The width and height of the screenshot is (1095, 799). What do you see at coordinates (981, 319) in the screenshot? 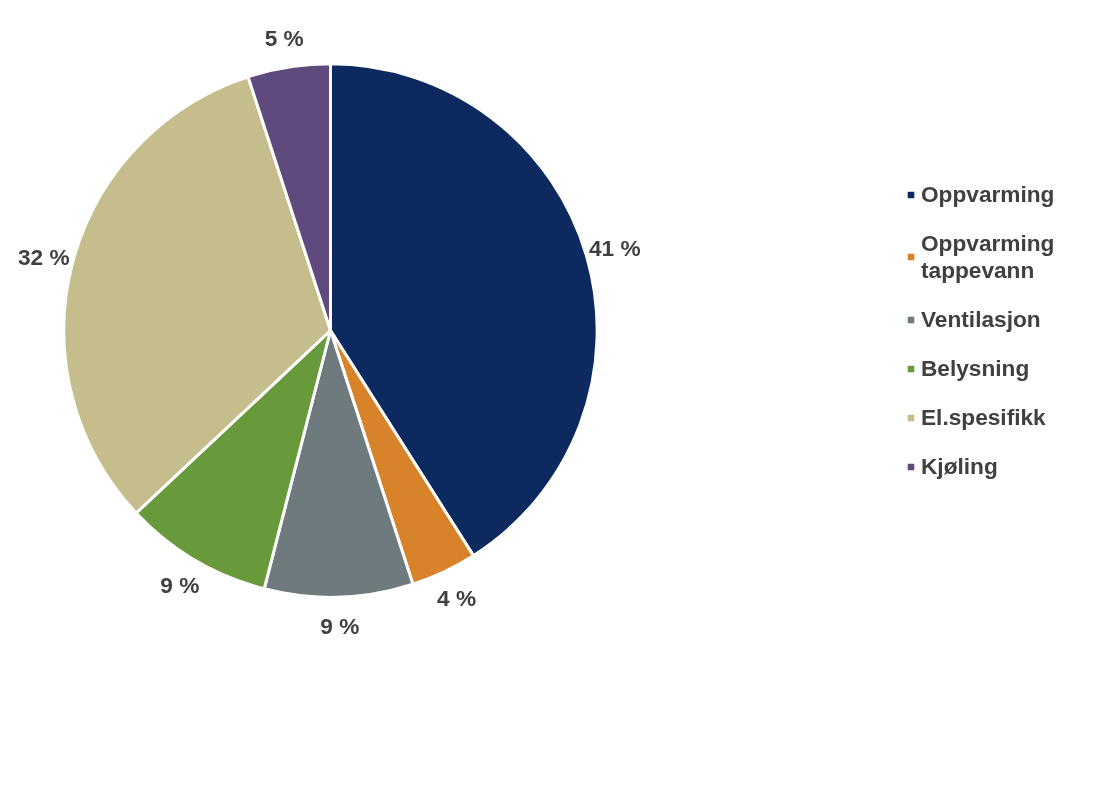
I see `legend-label: Ventilasjon` at bounding box center [981, 319].